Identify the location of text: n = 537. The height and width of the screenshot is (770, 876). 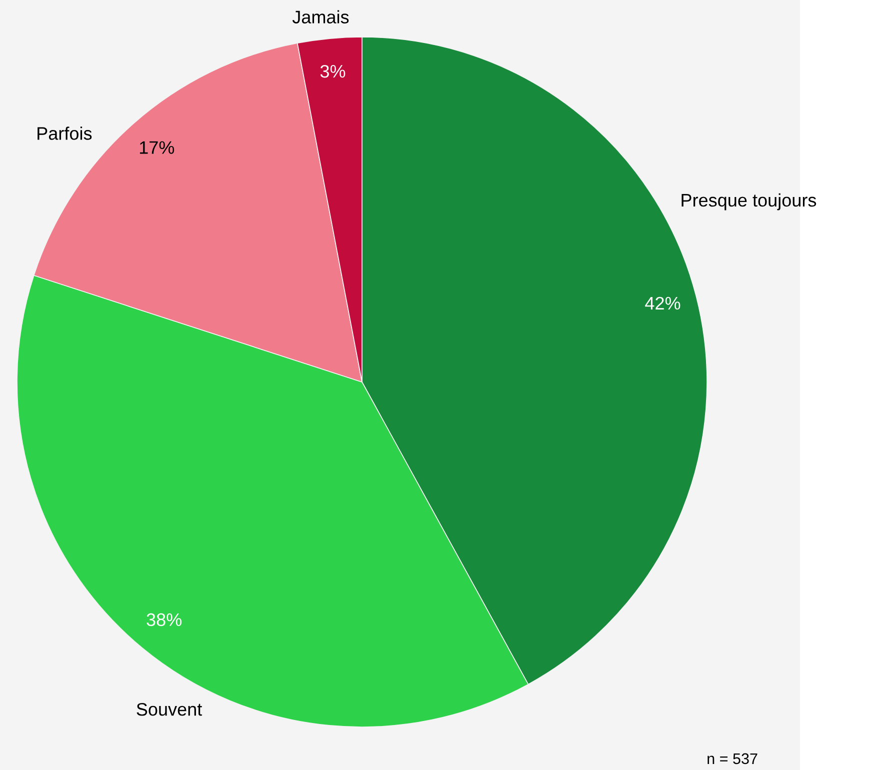
(733, 758).